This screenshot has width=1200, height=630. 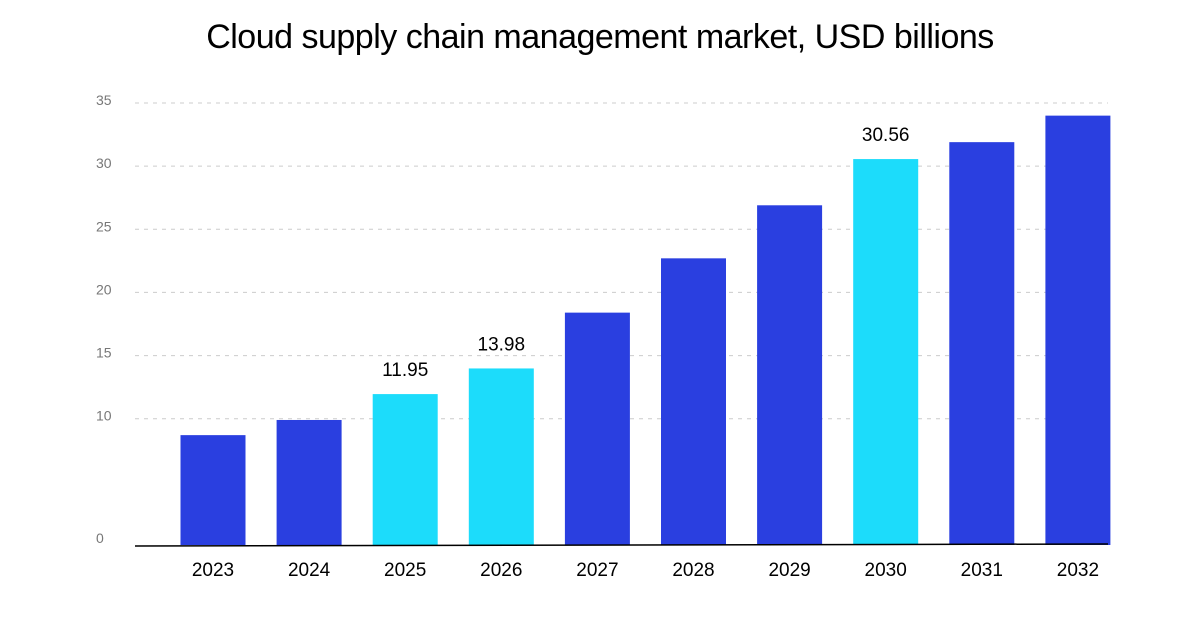 What do you see at coordinates (621, 545) in the screenshot?
I see `x-axis-line` at bounding box center [621, 545].